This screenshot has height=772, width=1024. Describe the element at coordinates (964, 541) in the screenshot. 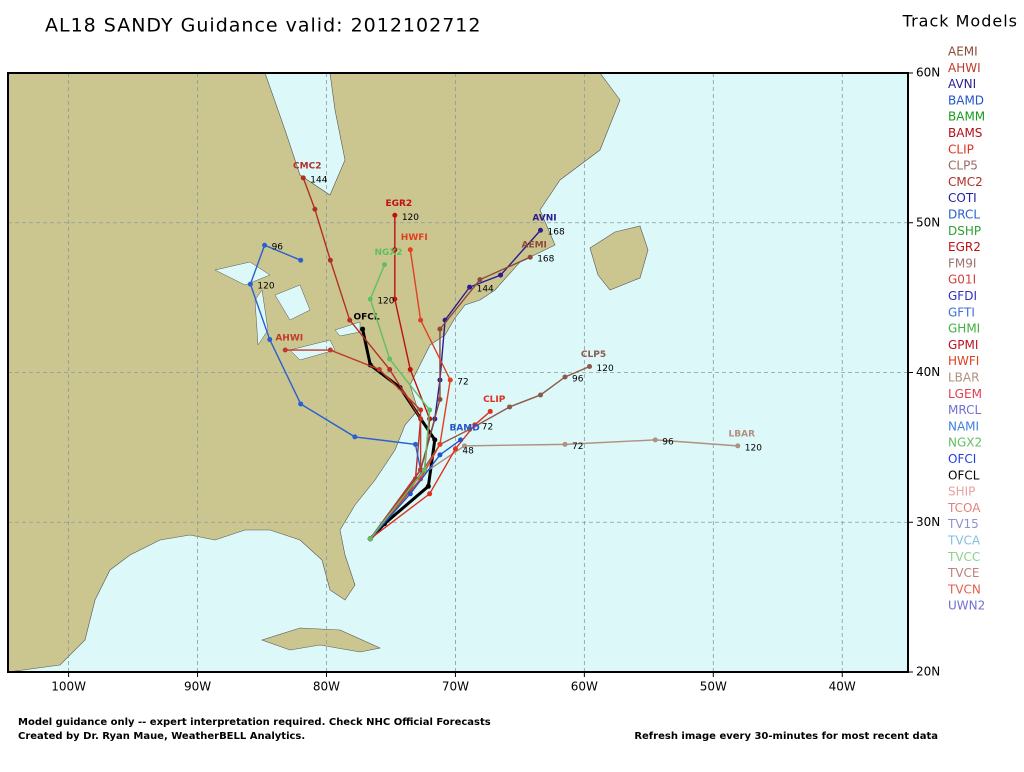

I see `legend-item: TVCA` at that location.